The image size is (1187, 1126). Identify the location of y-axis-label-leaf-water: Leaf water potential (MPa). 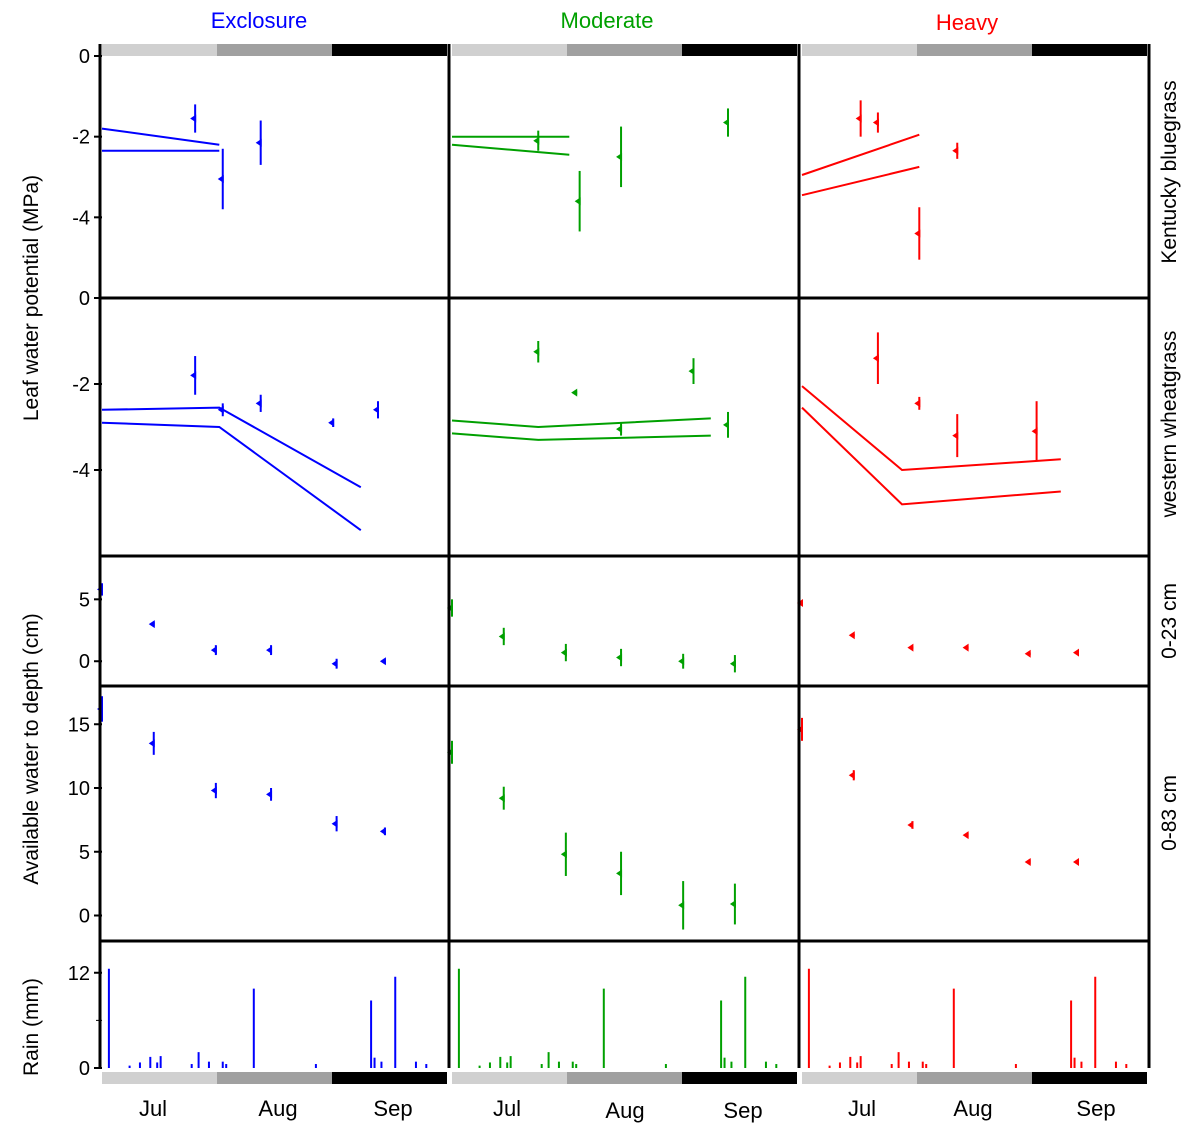
(31, 298).